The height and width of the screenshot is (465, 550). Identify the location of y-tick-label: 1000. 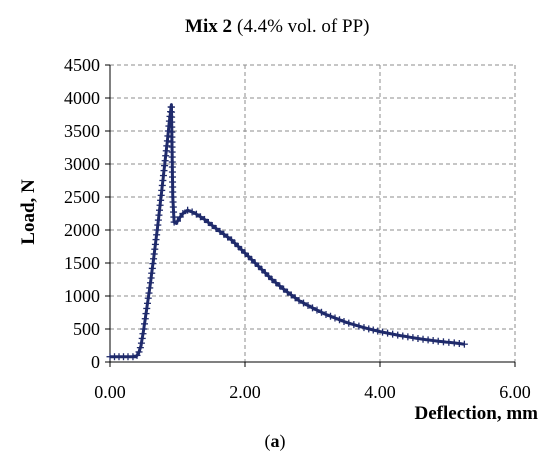
(82, 296).